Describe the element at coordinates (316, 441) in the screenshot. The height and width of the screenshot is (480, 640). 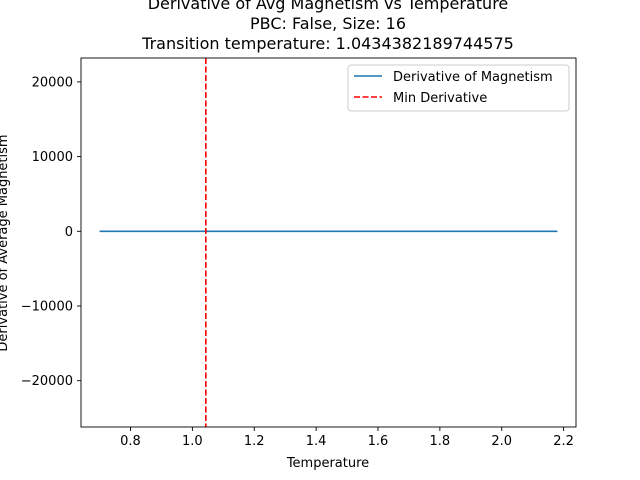
I see `x-tick-label: 1.4` at that location.